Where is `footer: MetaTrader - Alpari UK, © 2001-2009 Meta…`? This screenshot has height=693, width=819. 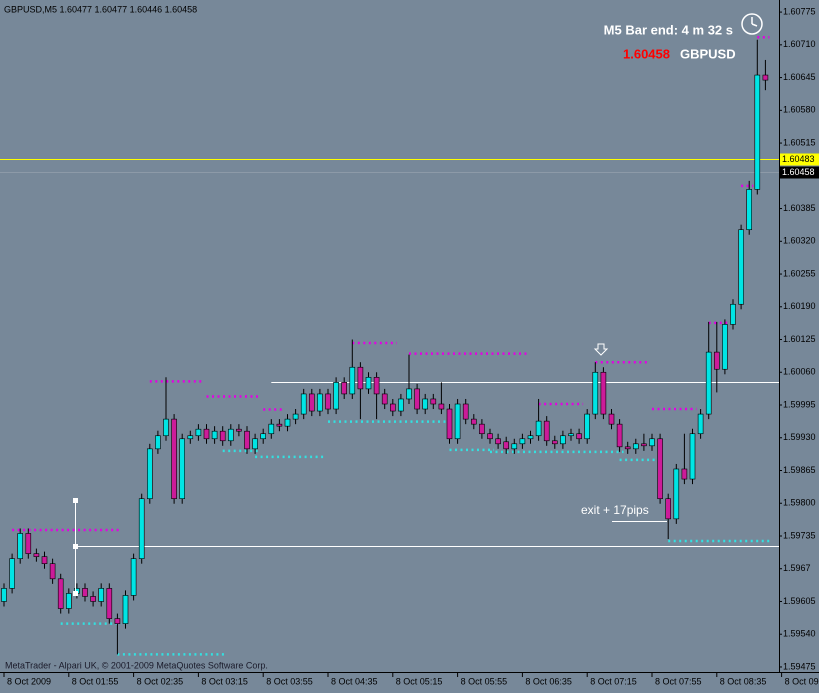
footer: MetaTrader - Alpari UK, © 2001-2009 Meta… is located at coordinates (136, 665).